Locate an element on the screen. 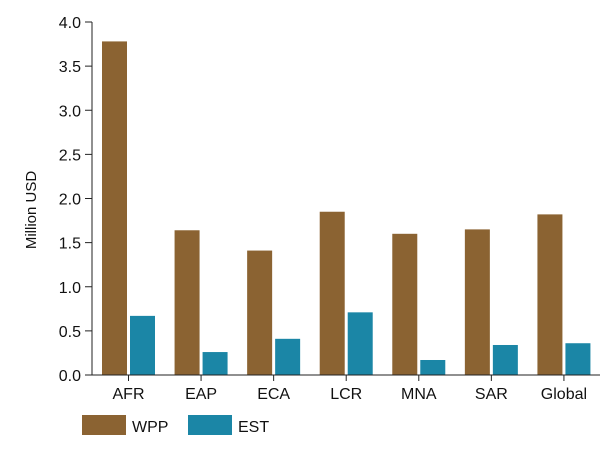 The width and height of the screenshot is (603, 467). bar-est-lcr is located at coordinates (360, 343).